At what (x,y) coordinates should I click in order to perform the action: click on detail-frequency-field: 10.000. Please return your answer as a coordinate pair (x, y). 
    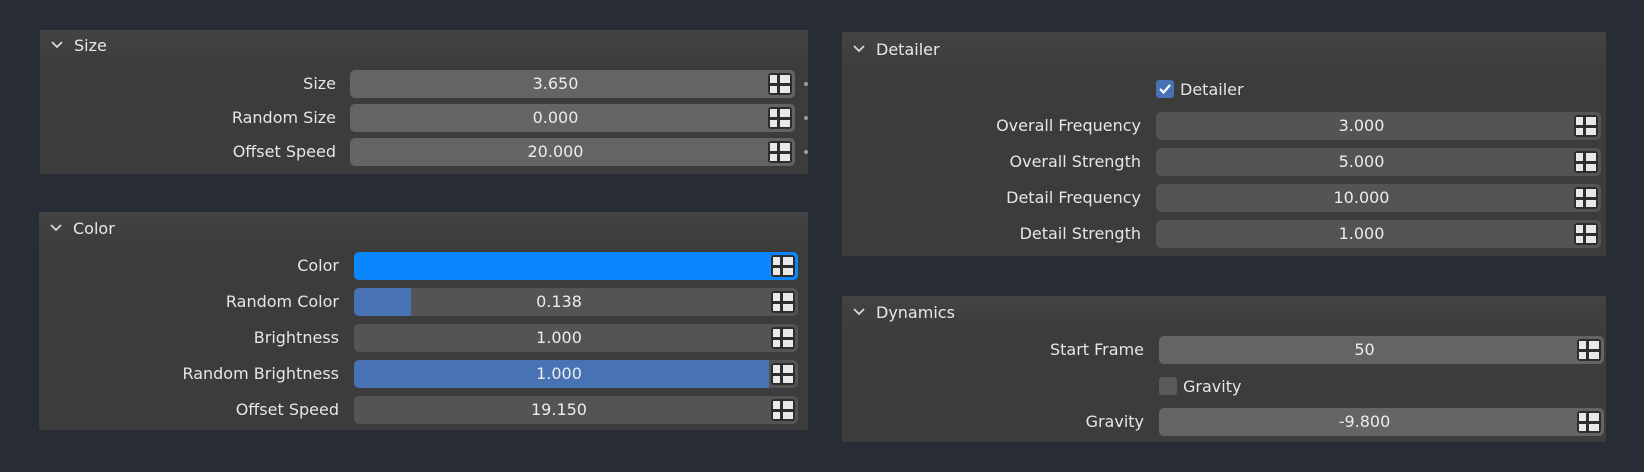
    Looking at the image, I should click on (1378, 198).